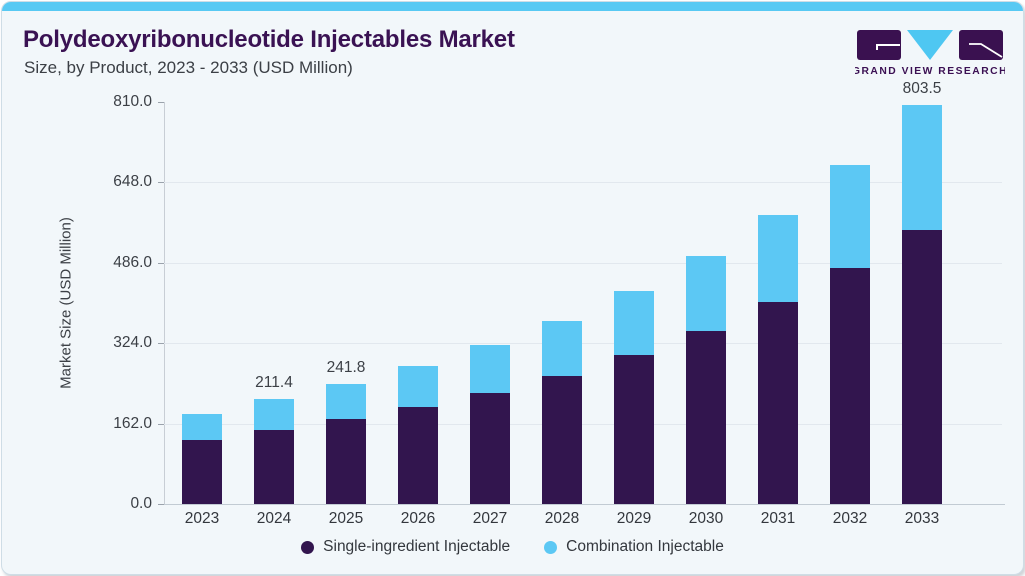 The height and width of the screenshot is (576, 1025). What do you see at coordinates (418, 518) in the screenshot?
I see `x-tick-label: 2026` at bounding box center [418, 518].